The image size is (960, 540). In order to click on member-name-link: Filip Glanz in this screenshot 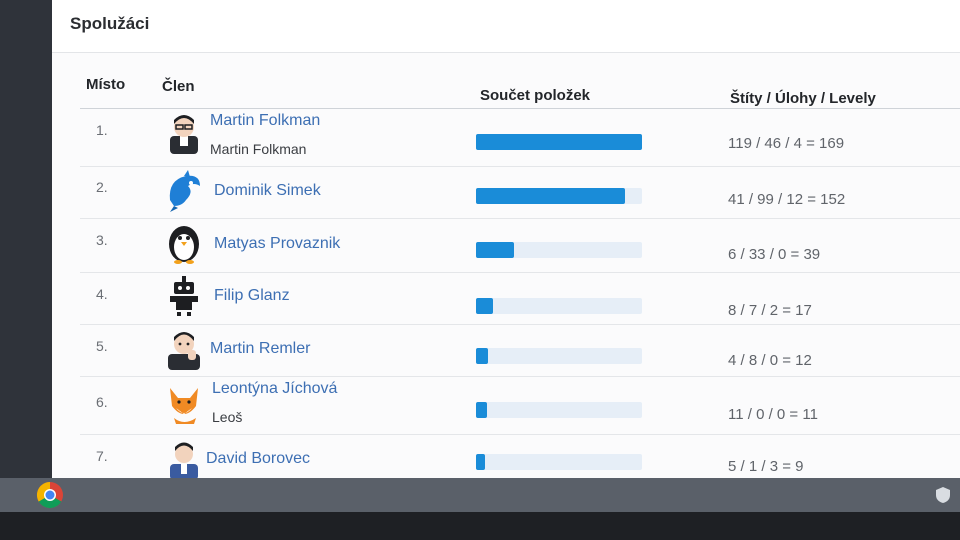, I will do `click(252, 295)`.